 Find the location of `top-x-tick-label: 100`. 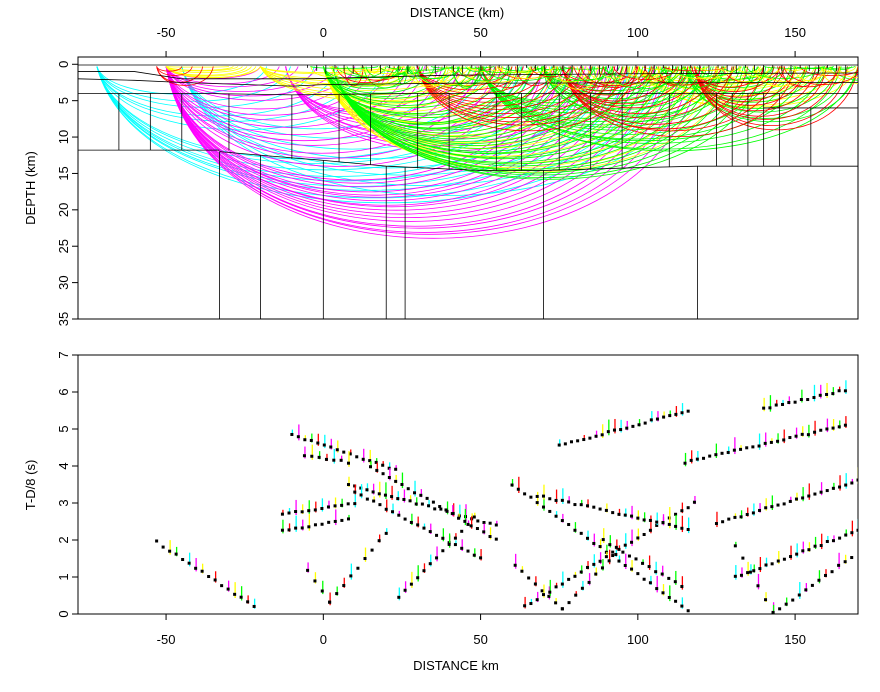

top-x-tick-label: 100 is located at coordinates (638, 32).